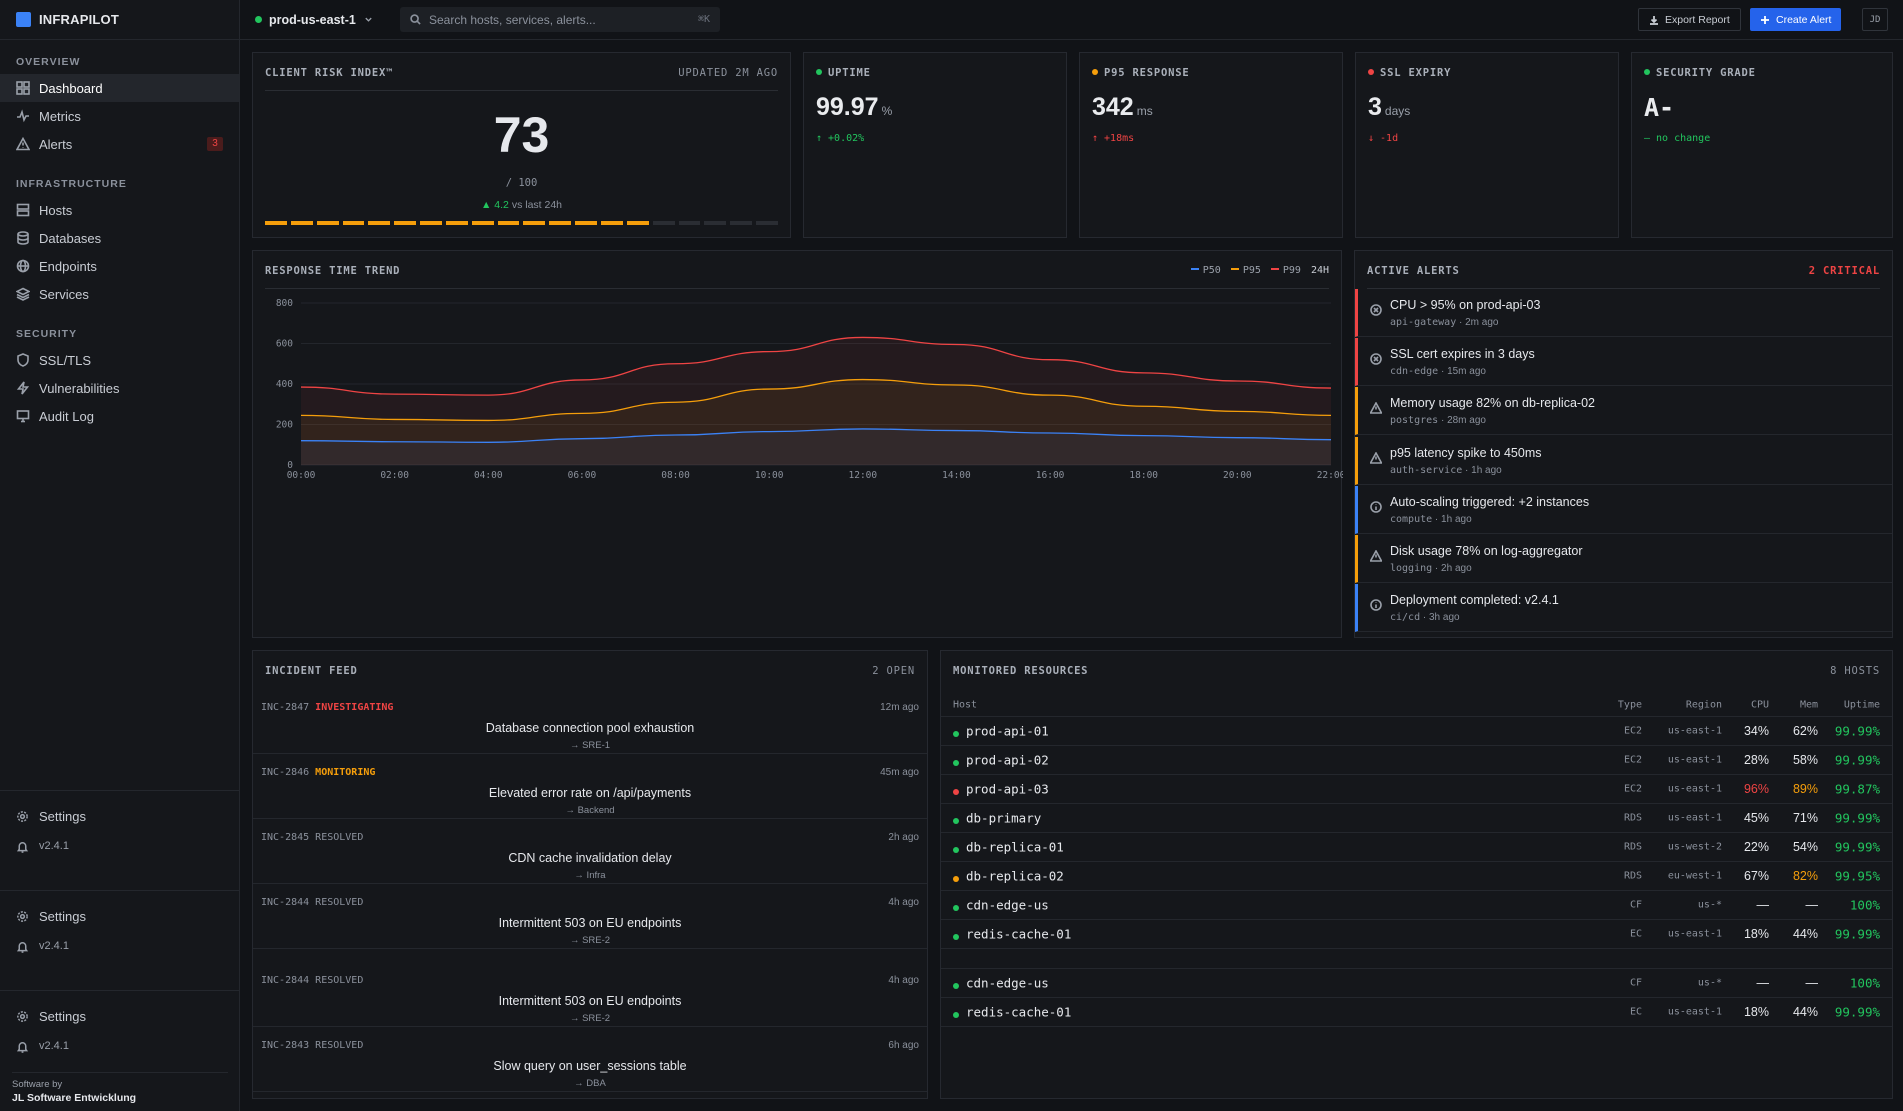  What do you see at coordinates (119, 238) in the screenshot?
I see `sidebar-item-databases: Databases` at bounding box center [119, 238].